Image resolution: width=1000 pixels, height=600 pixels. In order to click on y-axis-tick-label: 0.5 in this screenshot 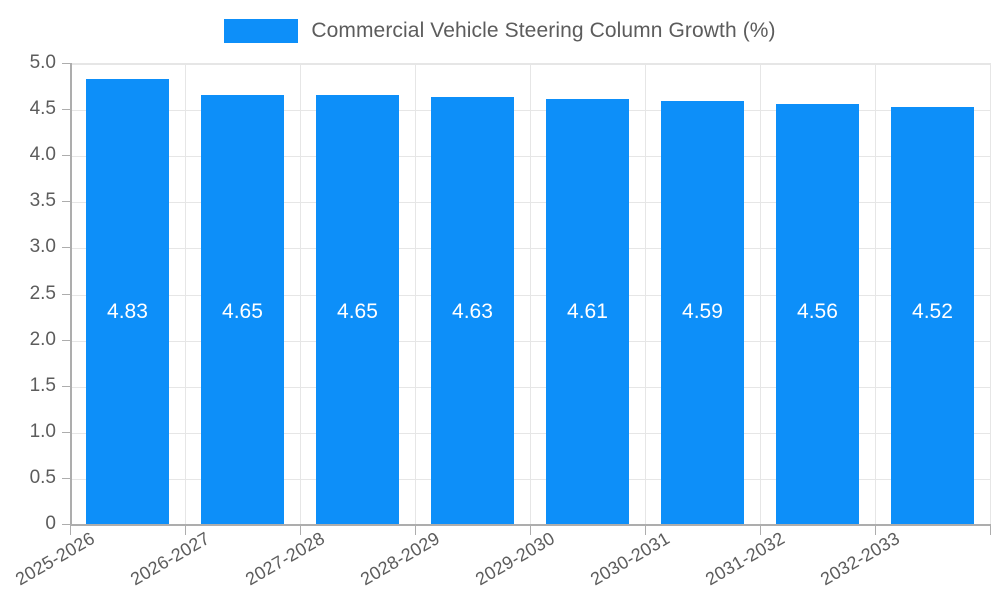, I will do `click(42, 477)`.